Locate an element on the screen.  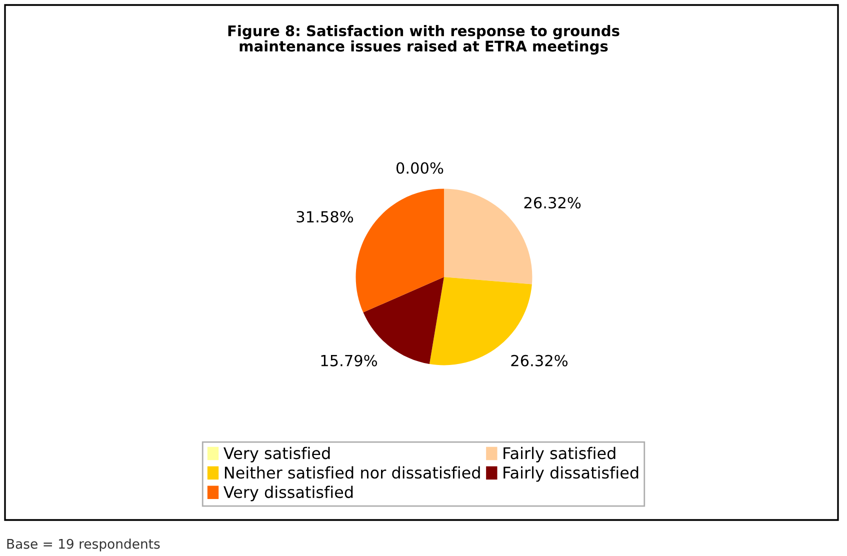
data-label: 31.58% is located at coordinates (325, 216).